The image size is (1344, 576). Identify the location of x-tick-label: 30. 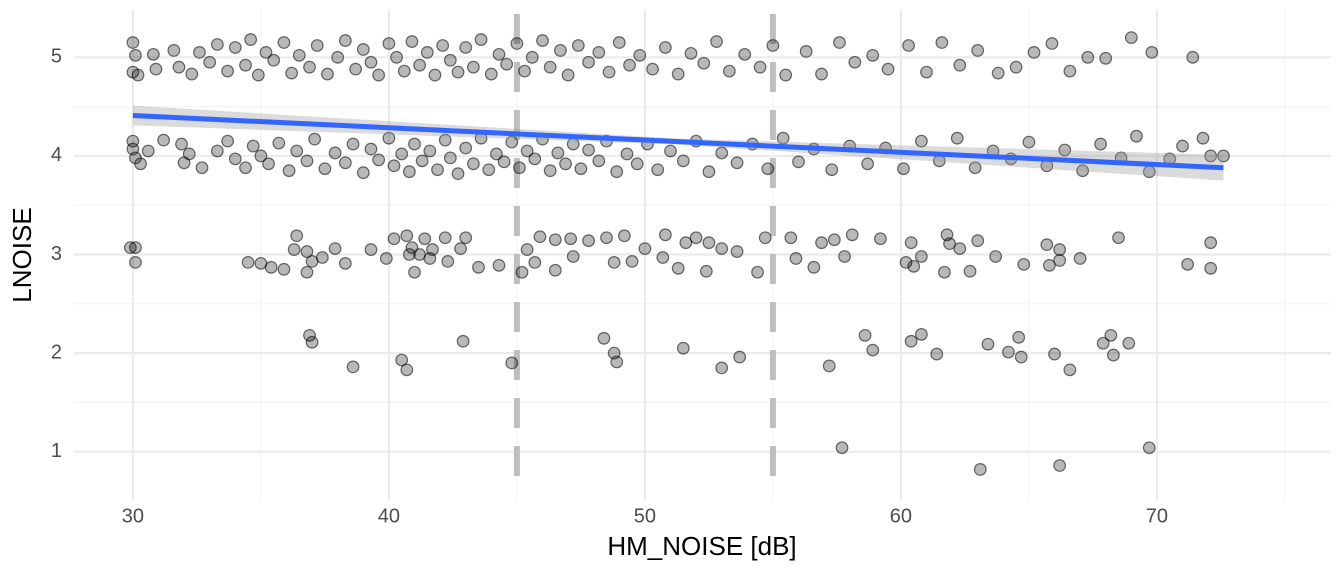
(133, 516).